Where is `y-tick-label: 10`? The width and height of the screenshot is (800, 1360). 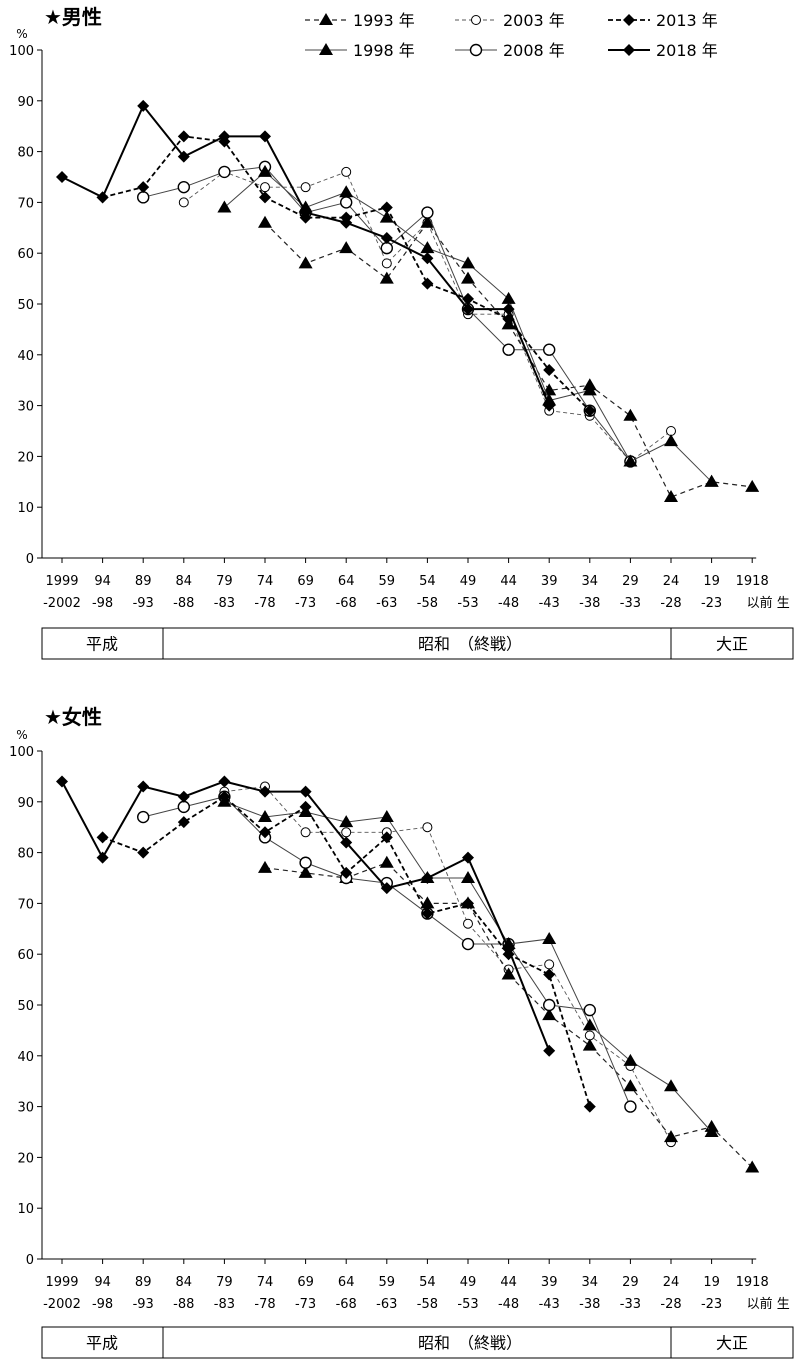 y-tick-label: 10 is located at coordinates (25, 508).